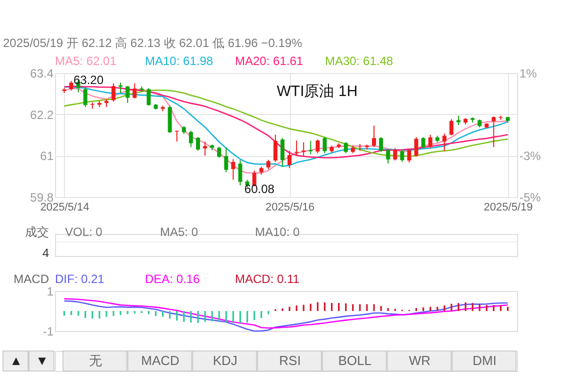  Describe the element at coordinates (508, 208) in the screenshot. I see `x-tick-label: 2025/5/19` at that location.